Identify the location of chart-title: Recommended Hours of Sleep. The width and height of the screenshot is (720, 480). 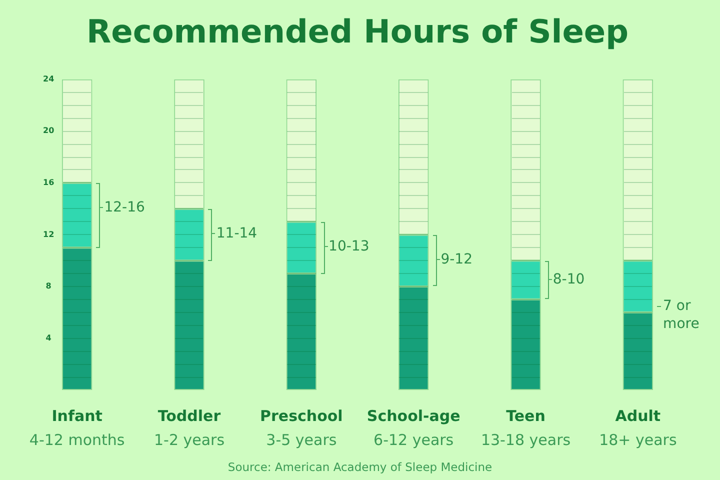
(357, 31).